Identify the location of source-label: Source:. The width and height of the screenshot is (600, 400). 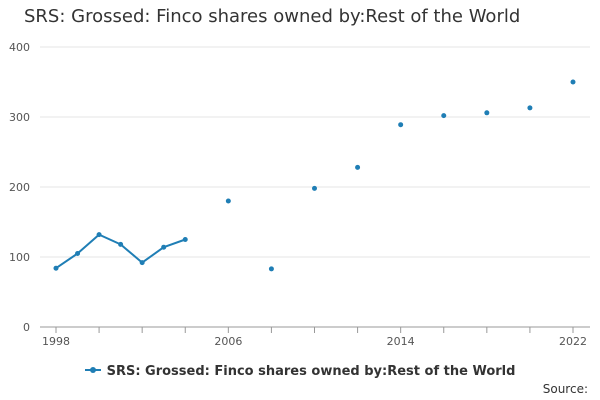
(565, 389).